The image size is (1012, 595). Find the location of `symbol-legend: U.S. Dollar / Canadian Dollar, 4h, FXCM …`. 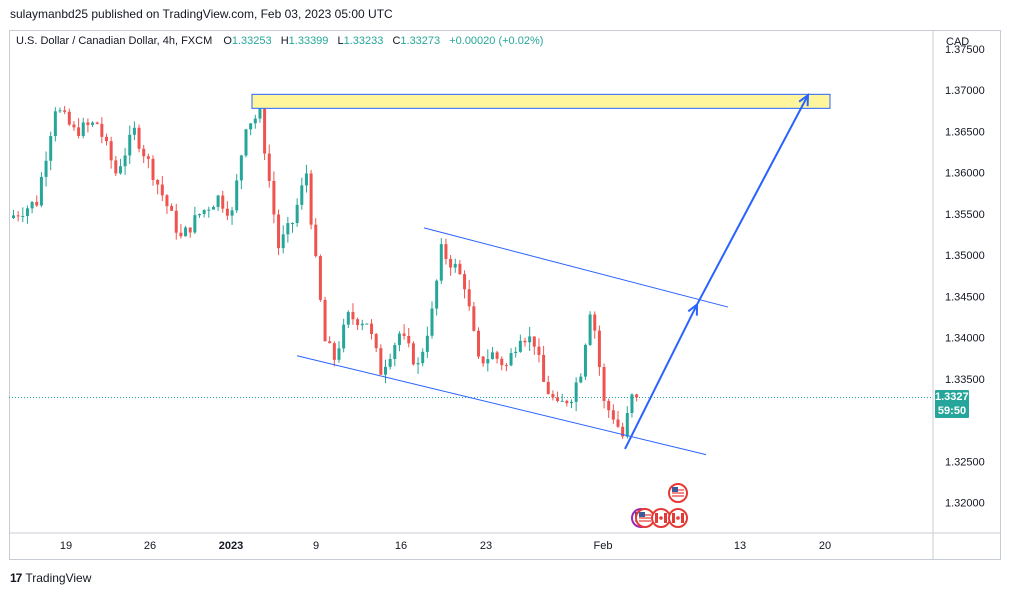

symbol-legend: U.S. Dollar / Canadian Dollar, 4h, FXCM … is located at coordinates (282, 41).